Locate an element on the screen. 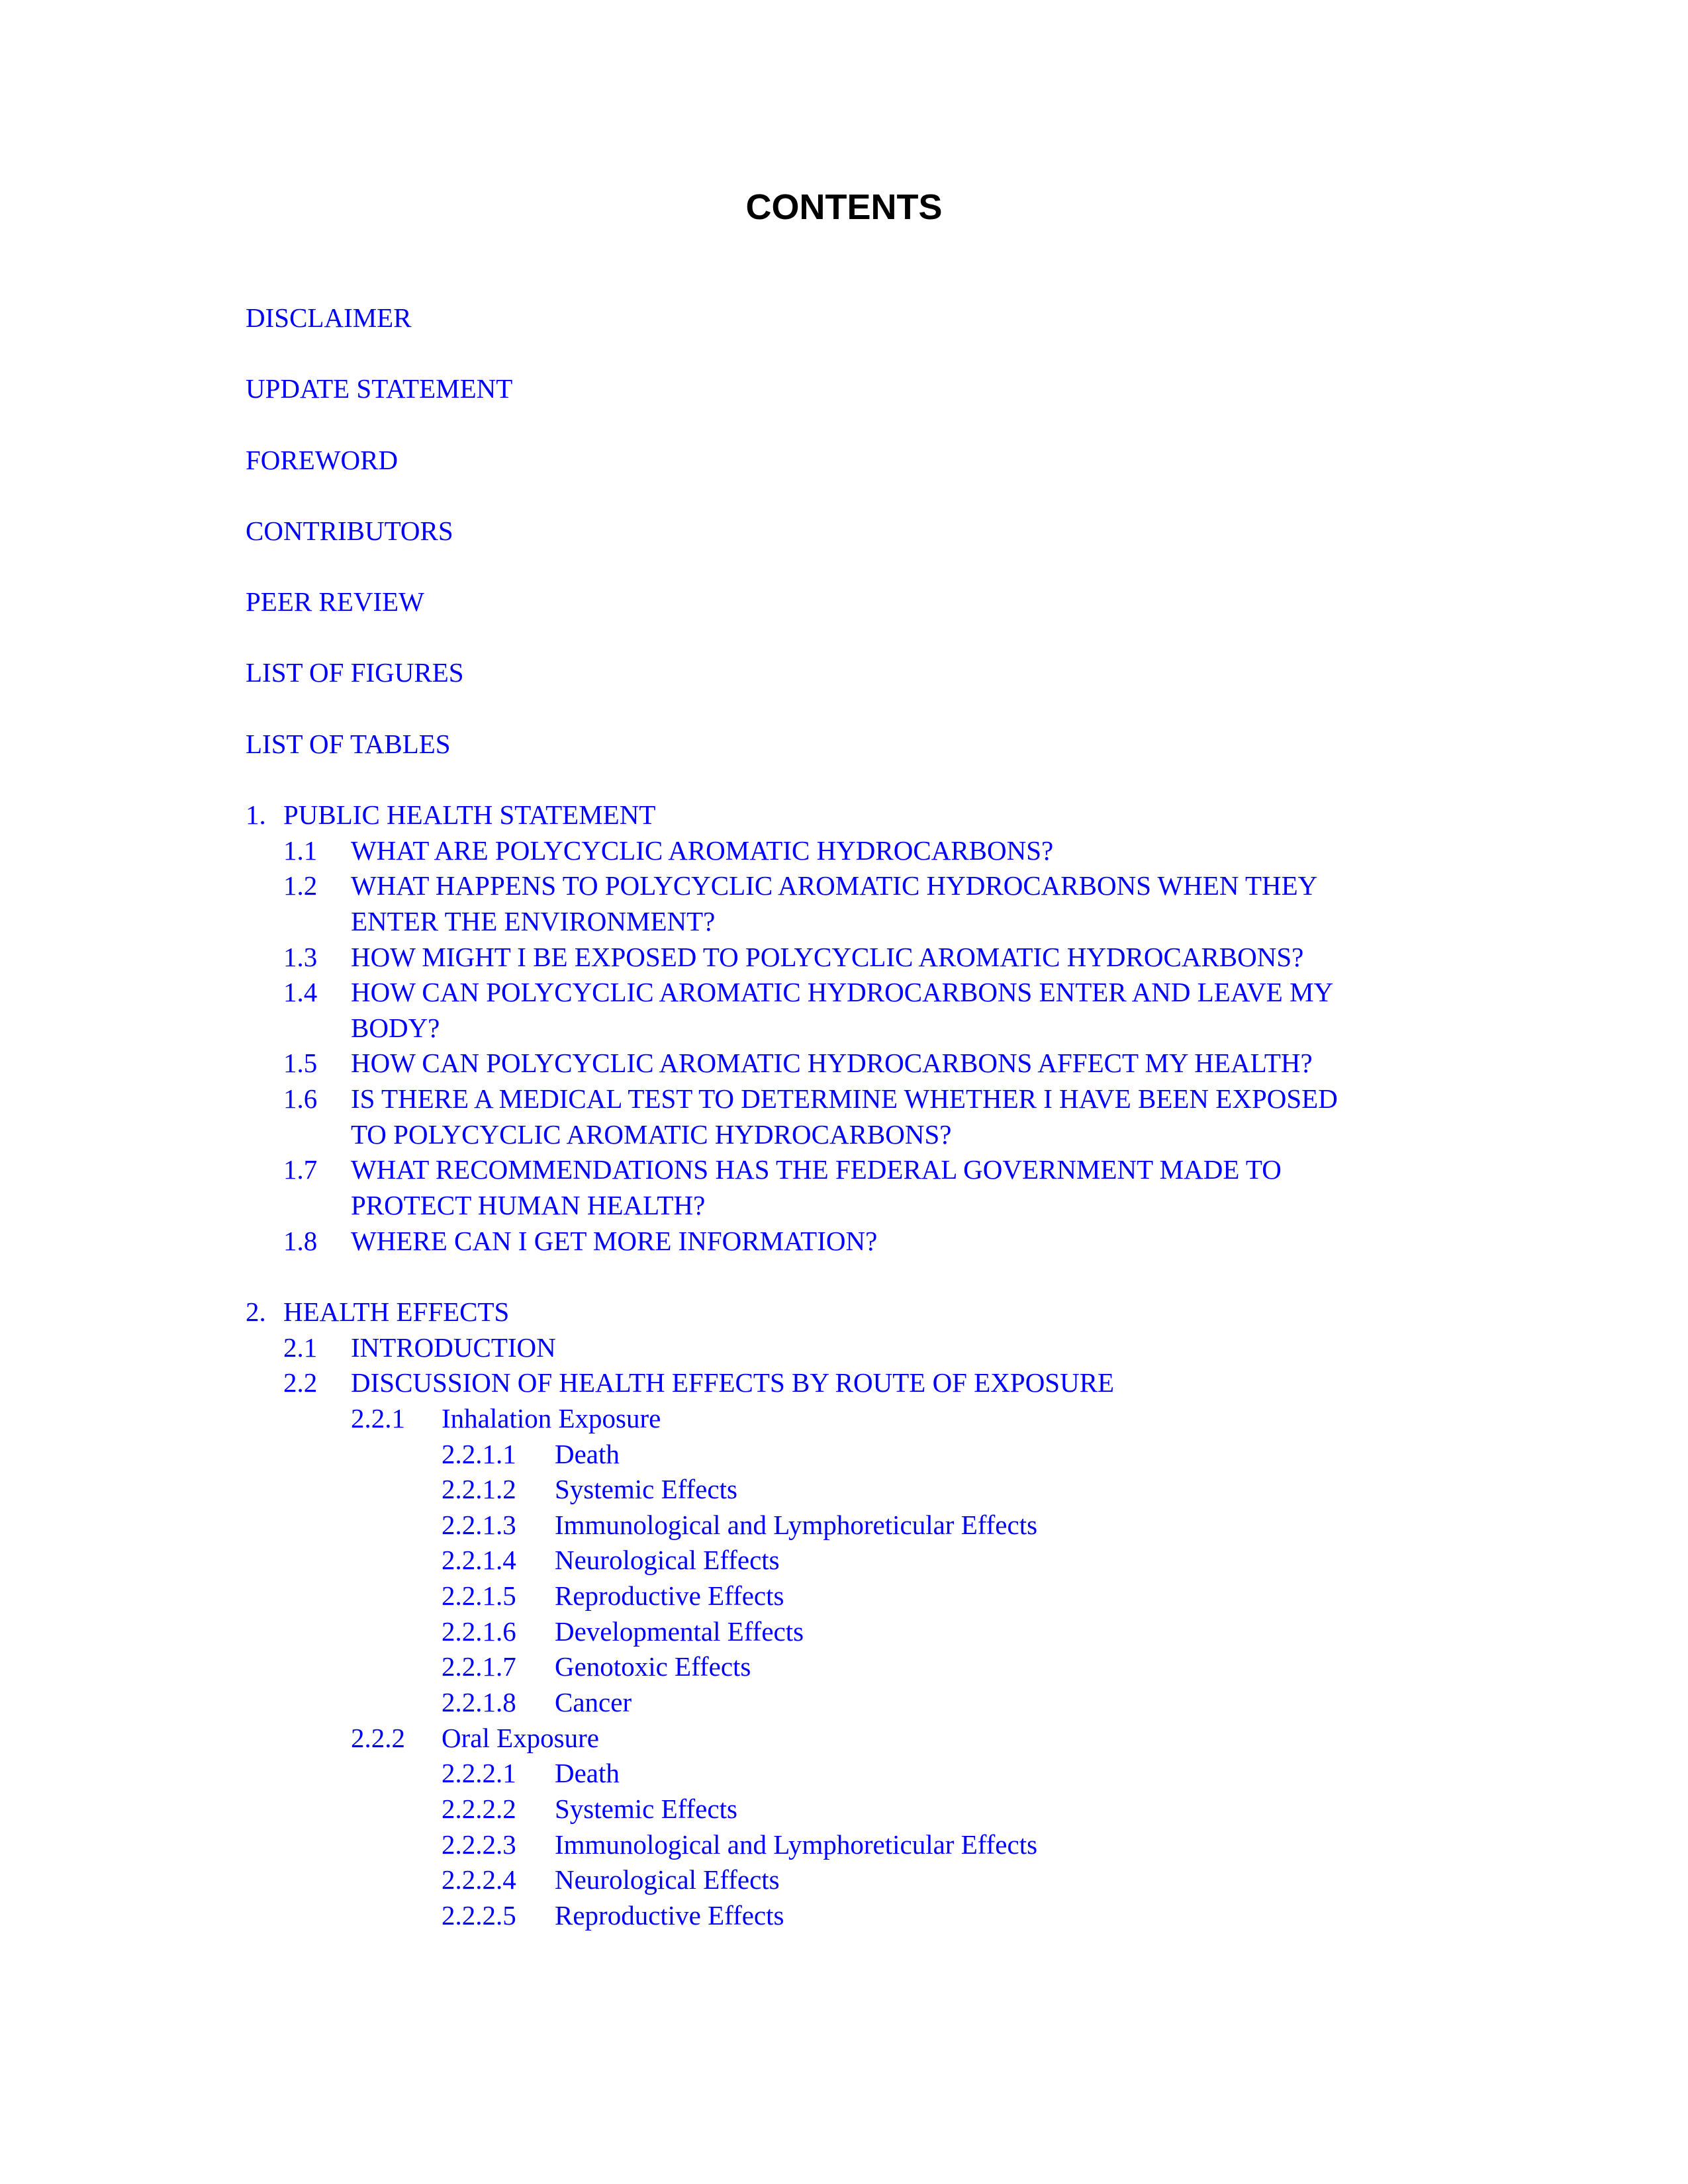  toc-entry-number: 2.2 is located at coordinates (300, 1382).